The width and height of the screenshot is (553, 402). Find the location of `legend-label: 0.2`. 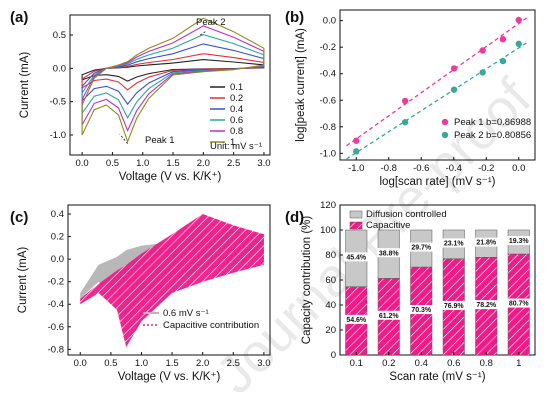

legend-label: 0.2 is located at coordinates (236, 98).